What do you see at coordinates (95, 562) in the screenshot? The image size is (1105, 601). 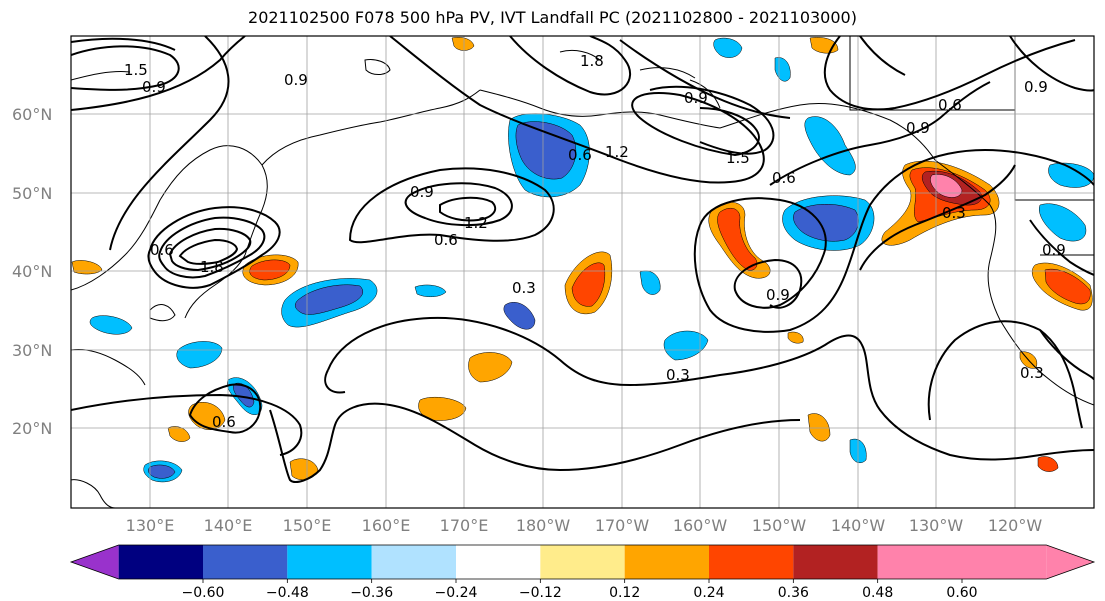 I see `colorbar-extend-low` at bounding box center [95, 562].